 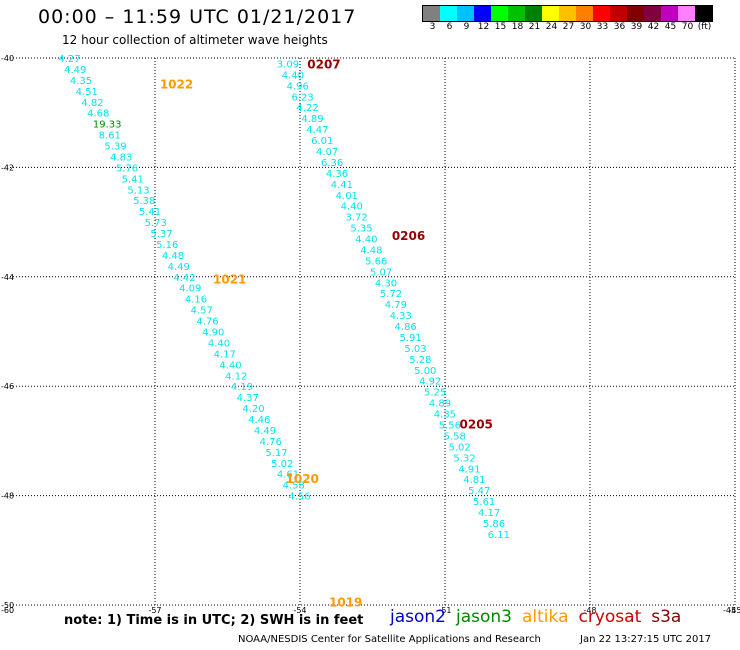 What do you see at coordinates (449, 27) in the screenshot?
I see `legend-label: 6` at bounding box center [449, 27].